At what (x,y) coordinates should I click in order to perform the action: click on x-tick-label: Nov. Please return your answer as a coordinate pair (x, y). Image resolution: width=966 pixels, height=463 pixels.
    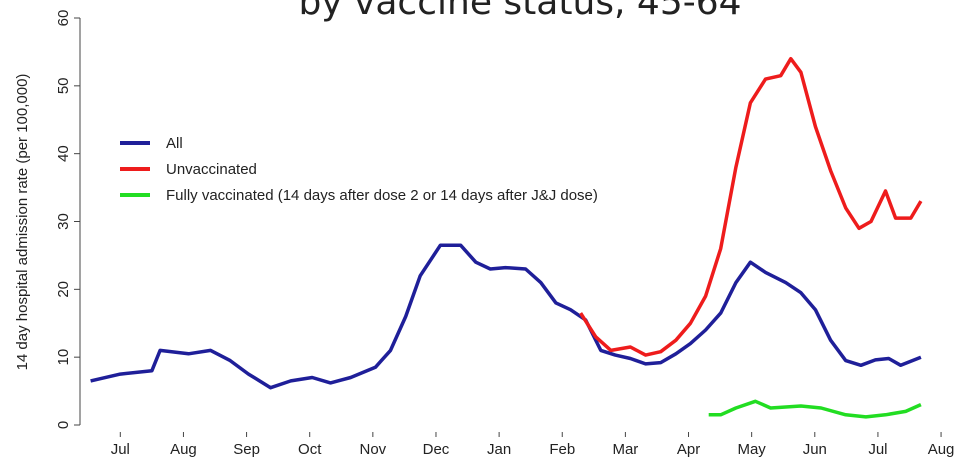
    Looking at the image, I should click on (373, 449).